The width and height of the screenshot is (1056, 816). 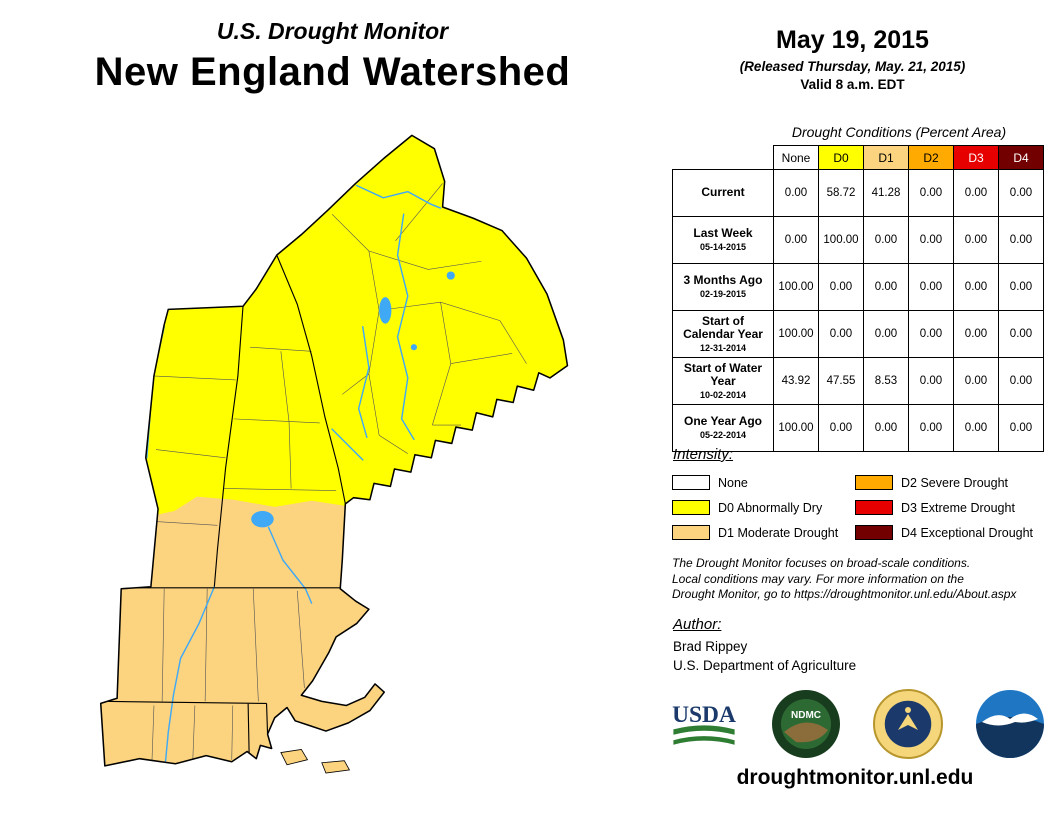 I want to click on legend-item-d2: D2 Severe Drought, so click(x=951, y=482).